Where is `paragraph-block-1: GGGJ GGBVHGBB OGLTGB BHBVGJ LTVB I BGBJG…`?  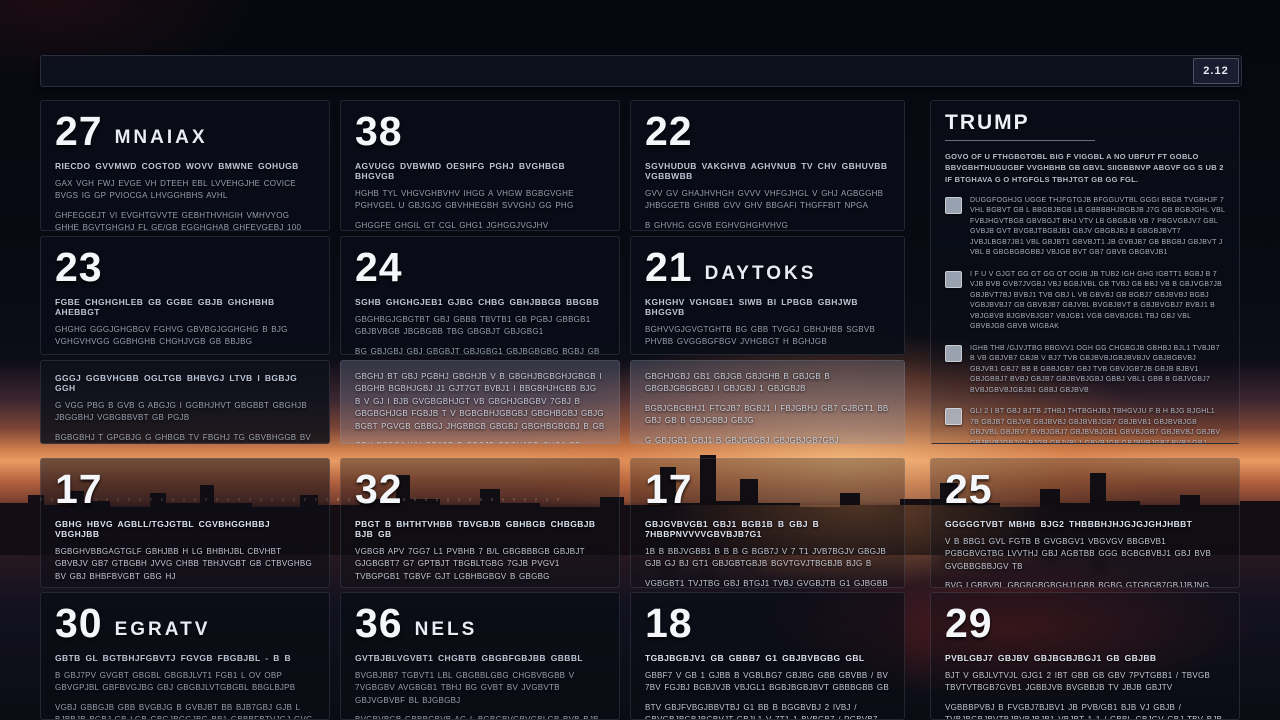 paragraph-block-1: GGGJ GGBVHGBB OGLTGB BHBVGJ LTVB I BGBJG… is located at coordinates (185, 402).